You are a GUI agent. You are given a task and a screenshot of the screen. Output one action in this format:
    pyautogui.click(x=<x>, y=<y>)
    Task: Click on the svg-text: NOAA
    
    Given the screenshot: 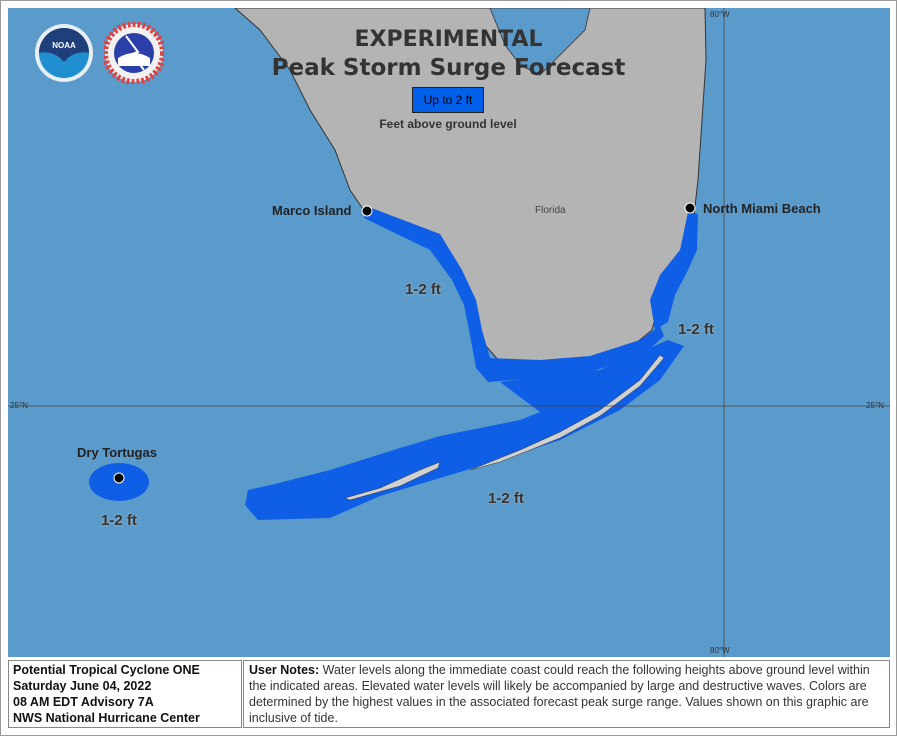 What is the action you would take?
    pyautogui.click(x=64, y=45)
    